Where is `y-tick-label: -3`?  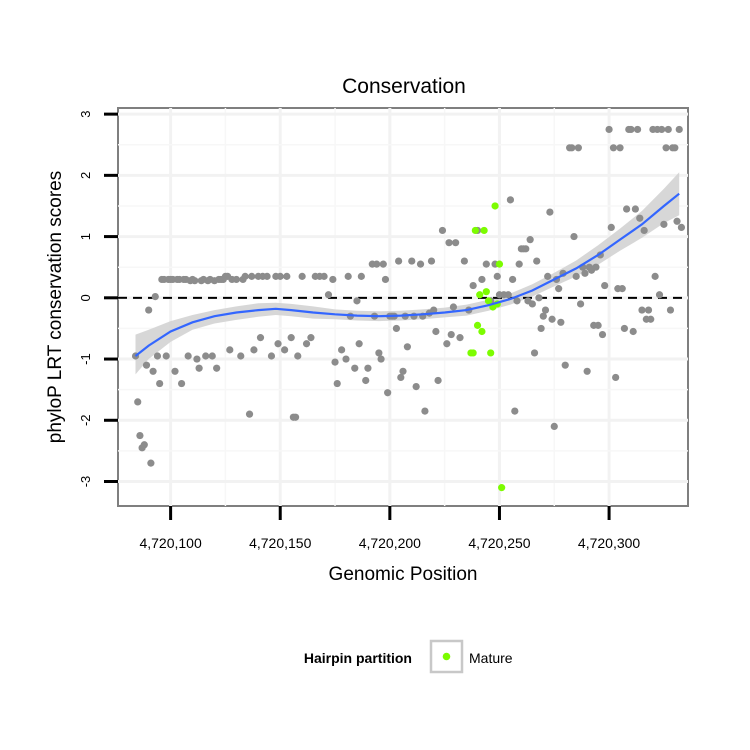 y-tick-label: -3 is located at coordinates (85, 482).